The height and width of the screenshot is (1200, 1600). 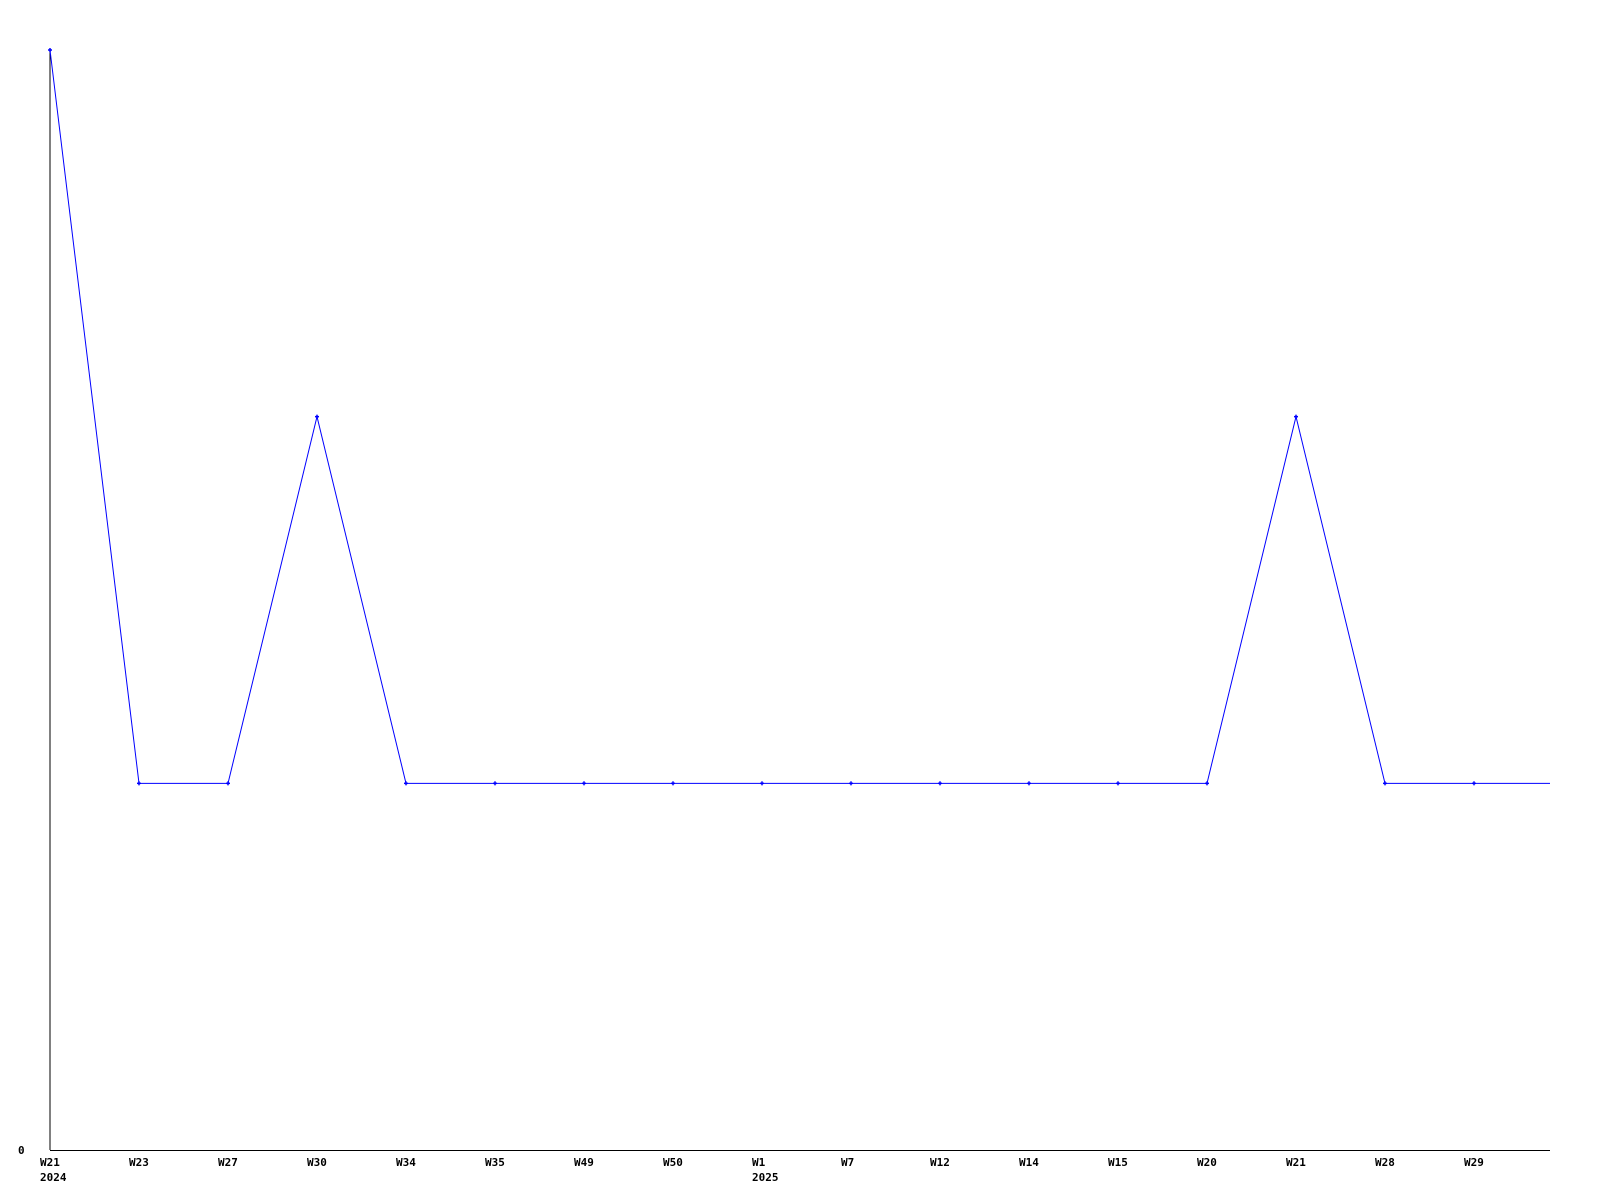 I want to click on x-tick-label: W50, so click(x=673, y=1162).